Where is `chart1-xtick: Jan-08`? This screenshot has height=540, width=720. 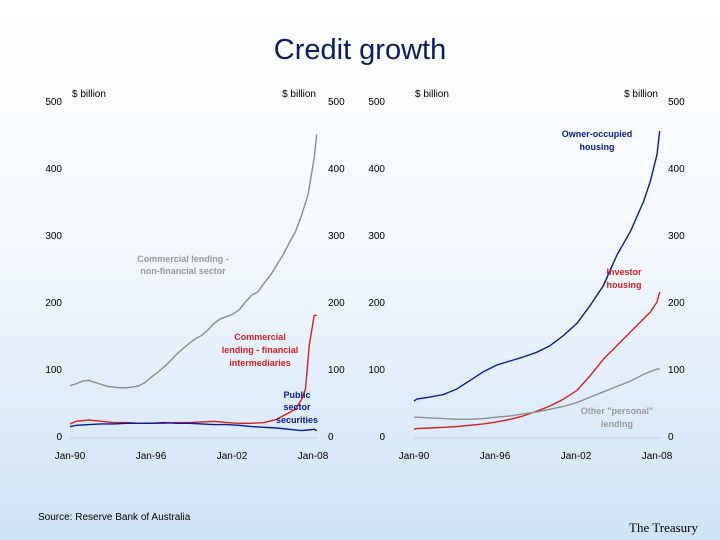 chart1-xtick: Jan-08 is located at coordinates (313, 456).